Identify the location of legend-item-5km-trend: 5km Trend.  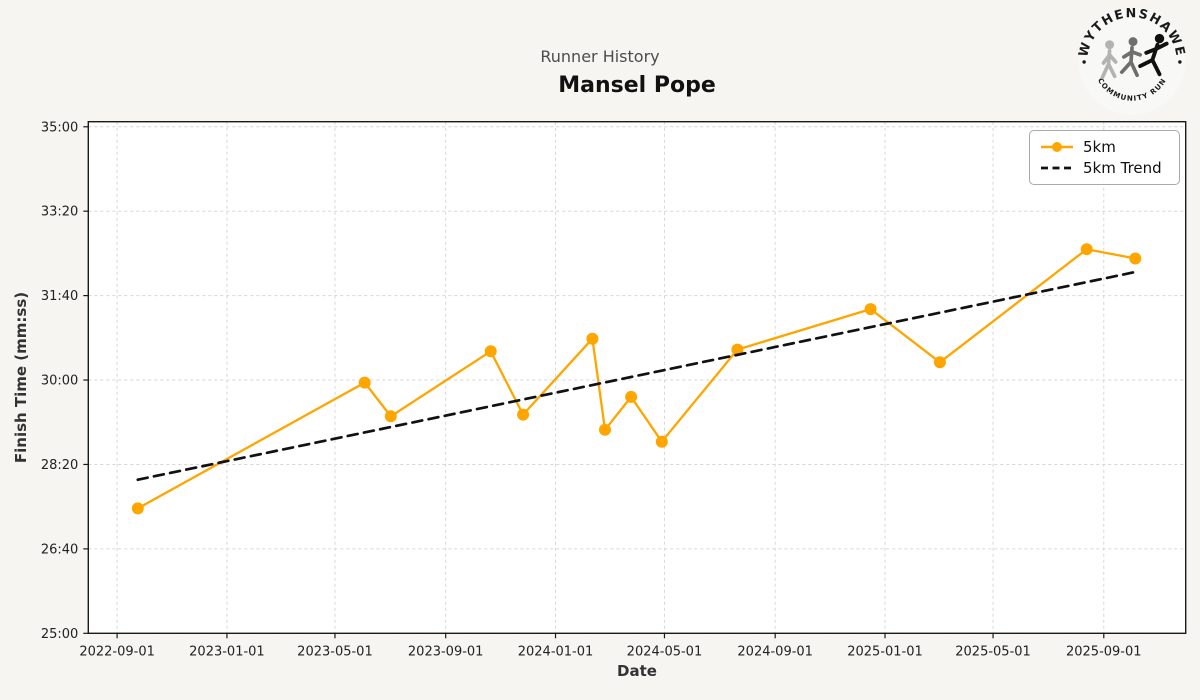
(1104, 168).